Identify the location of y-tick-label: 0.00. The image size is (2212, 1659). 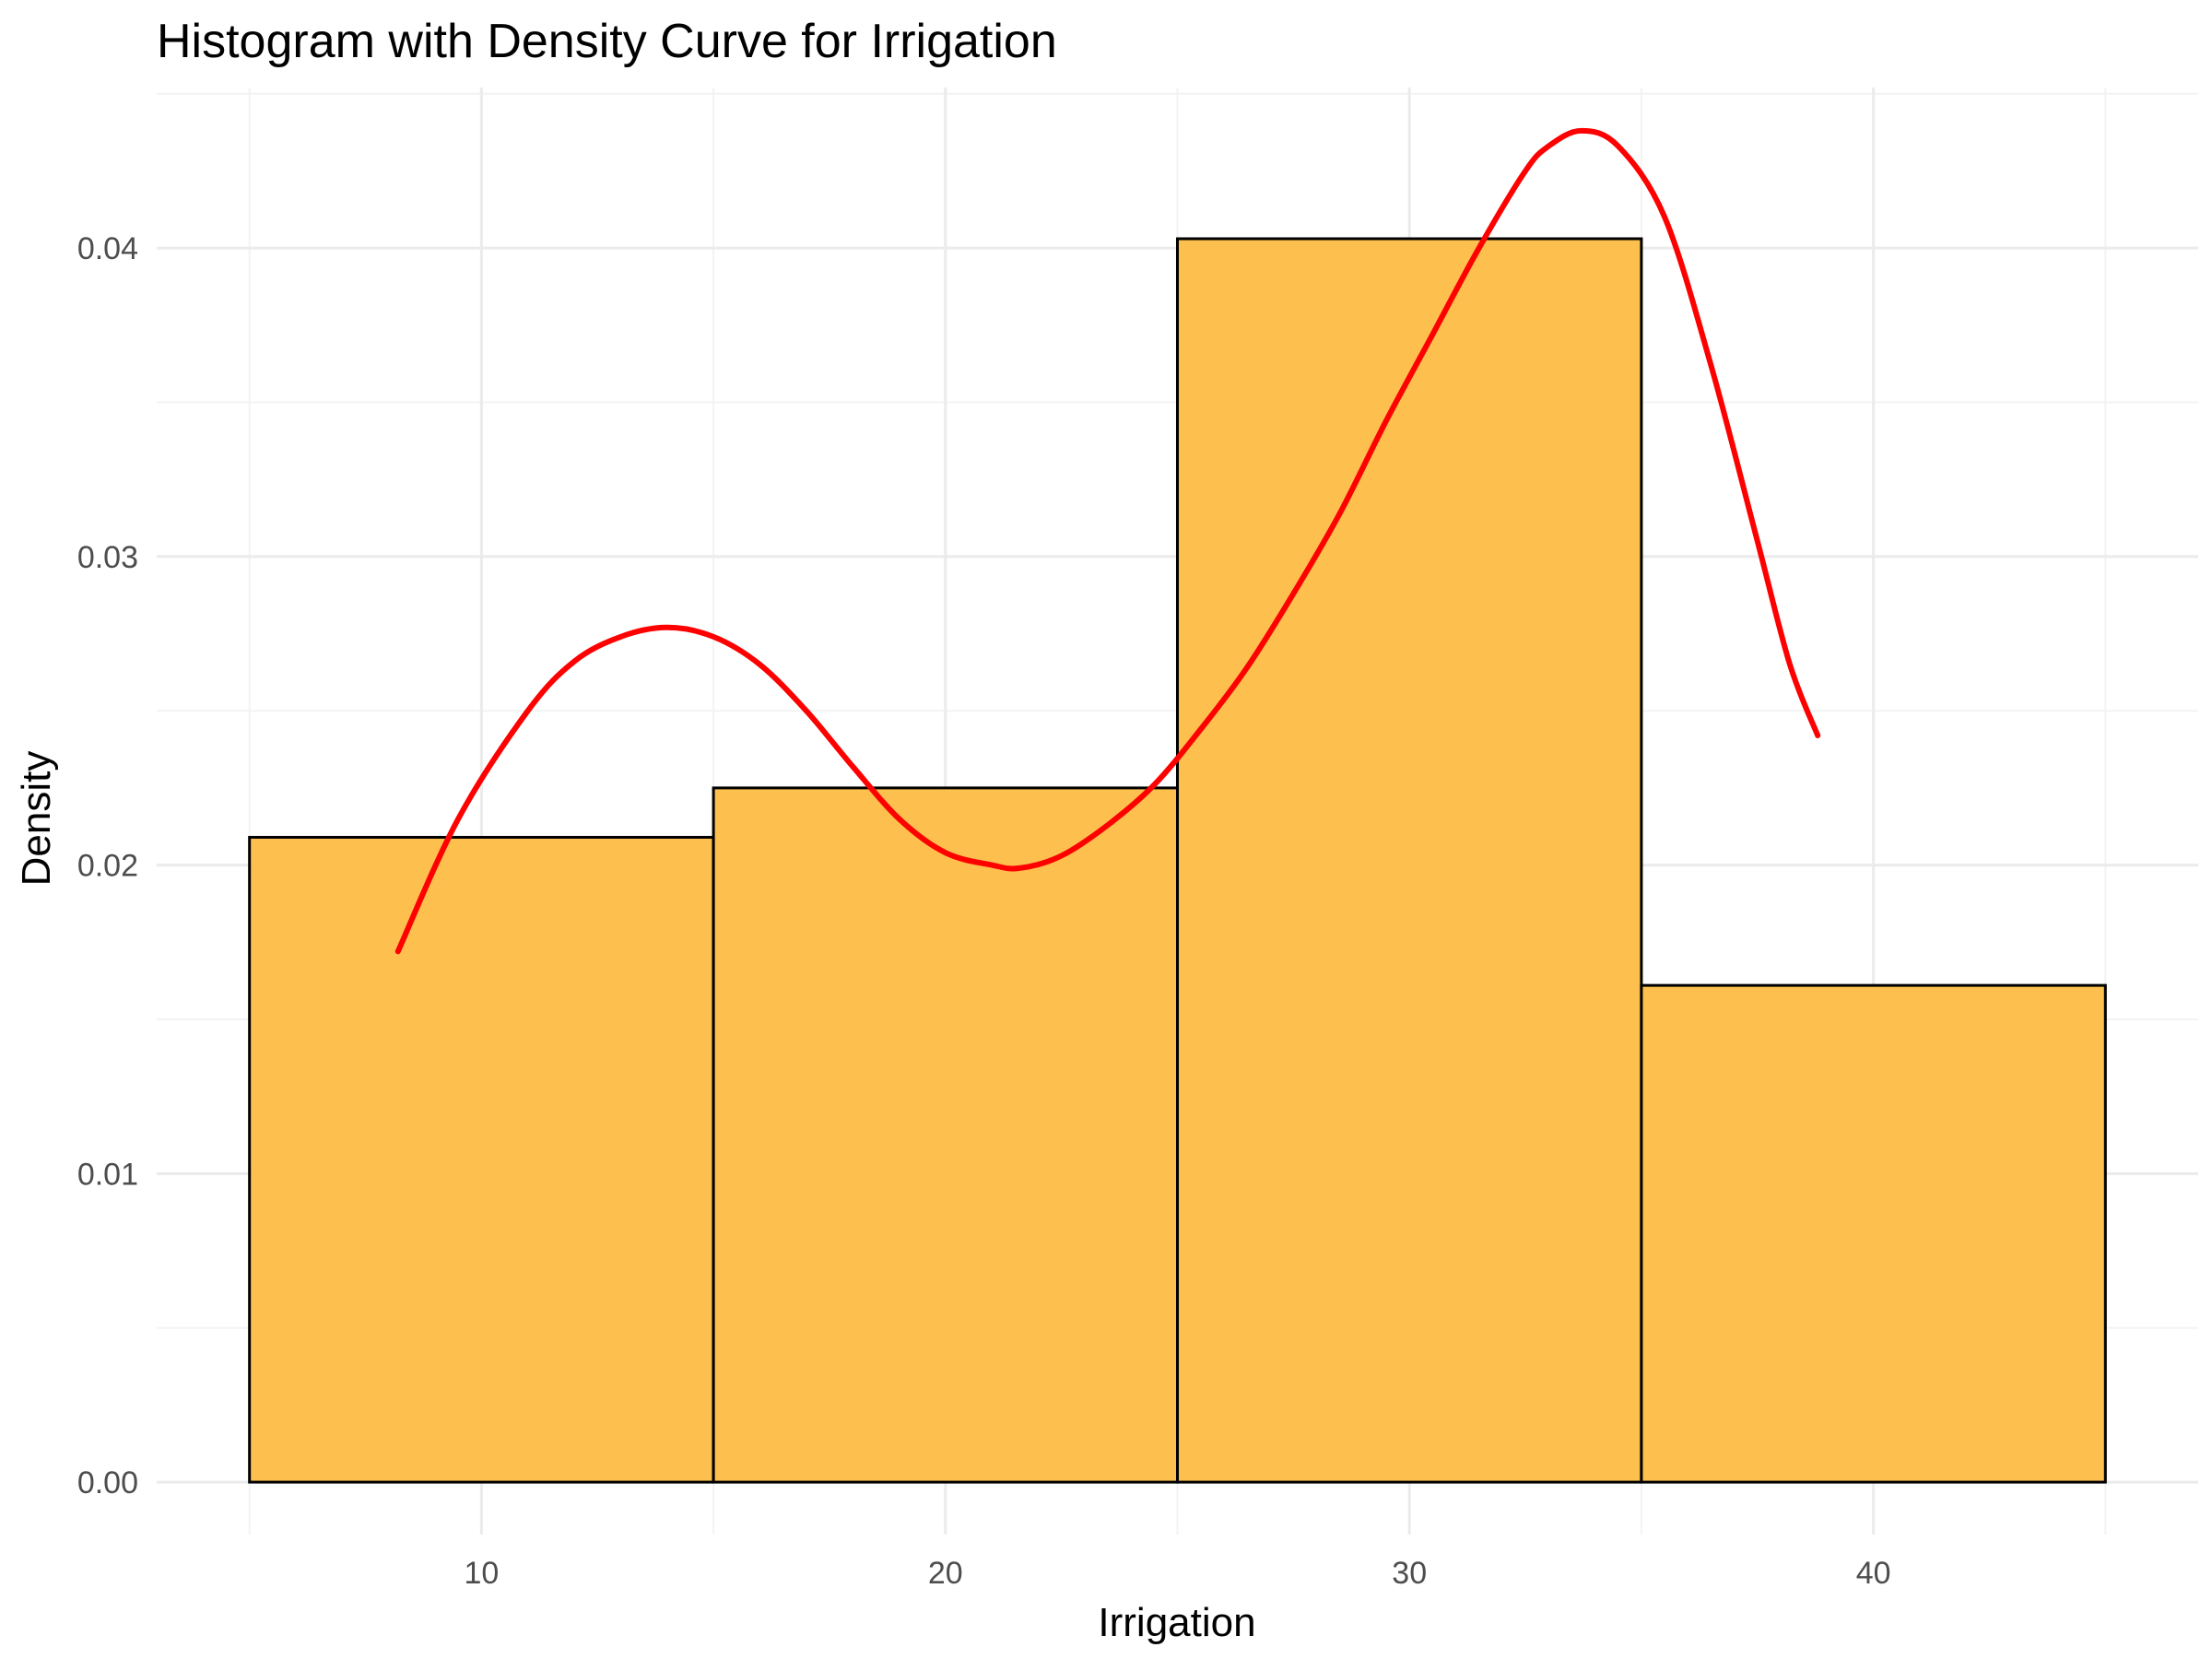
(107, 1482).